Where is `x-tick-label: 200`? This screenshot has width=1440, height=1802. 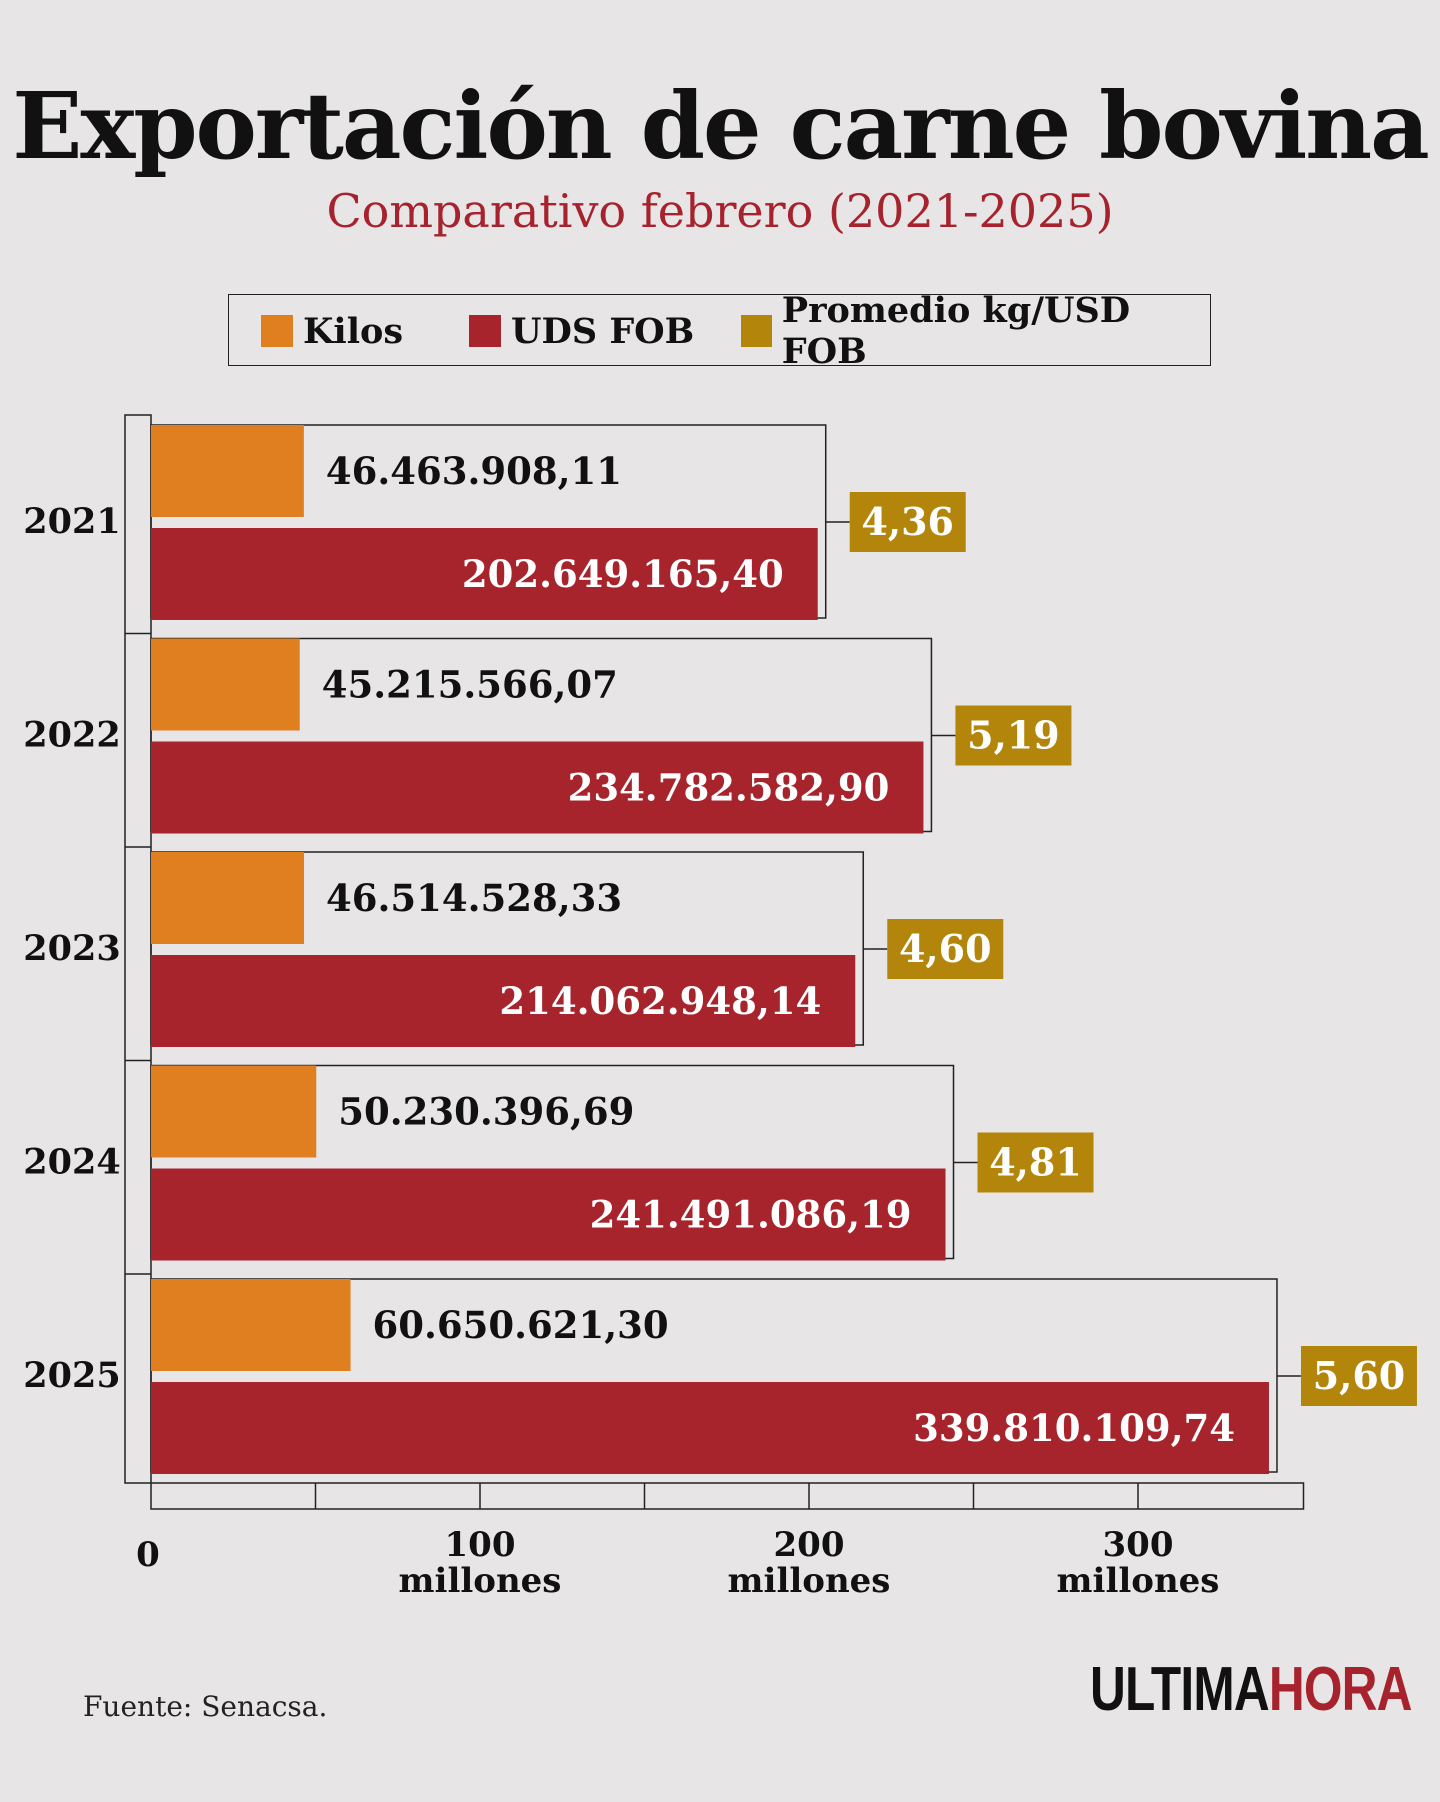 x-tick-label: 200 is located at coordinates (809, 1545).